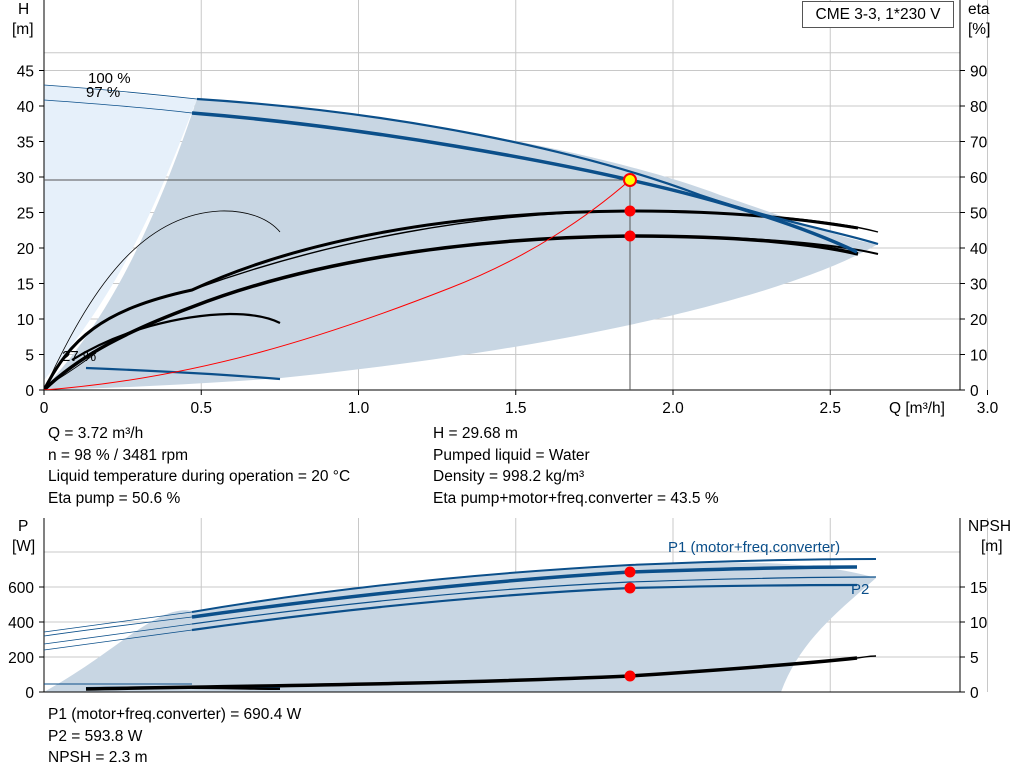 Image resolution: width=1024 pixels, height=781 pixels. I want to click on info-eta-total: Eta pump+motor+freq.converter = 43.5 %, so click(576, 498).